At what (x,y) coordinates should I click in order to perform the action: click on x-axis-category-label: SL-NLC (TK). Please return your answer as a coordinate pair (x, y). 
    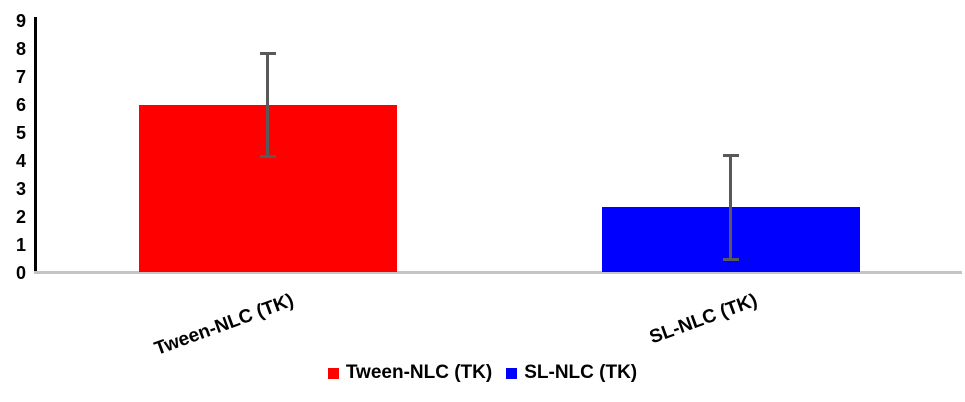
    Looking at the image, I should click on (703, 319).